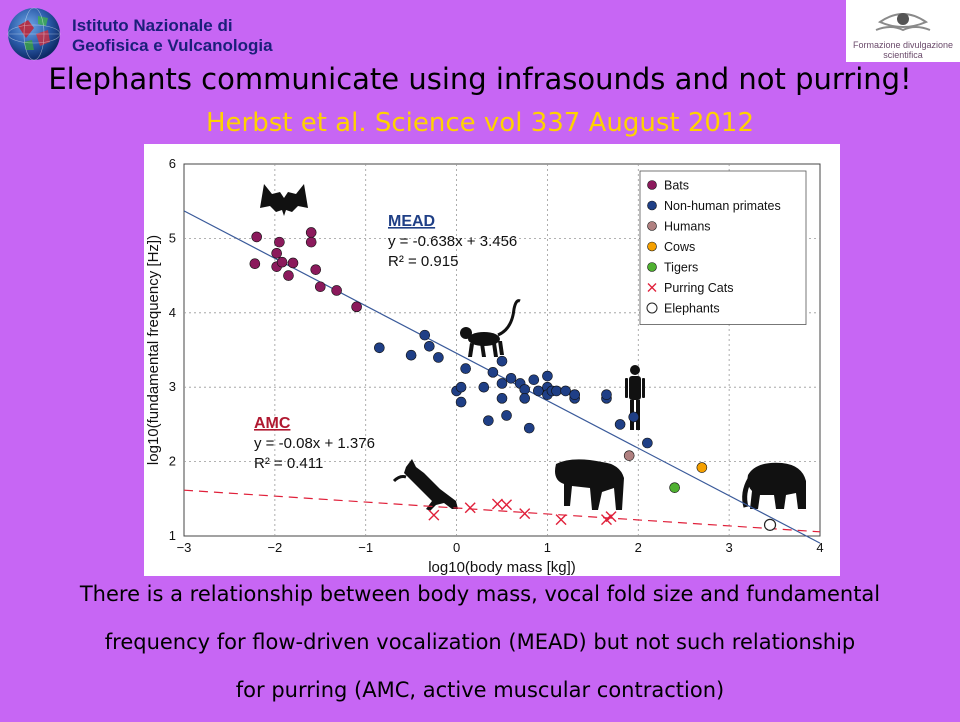 Image resolution: width=960 pixels, height=722 pixels. I want to click on legend-entry: Bats, so click(668, 186).